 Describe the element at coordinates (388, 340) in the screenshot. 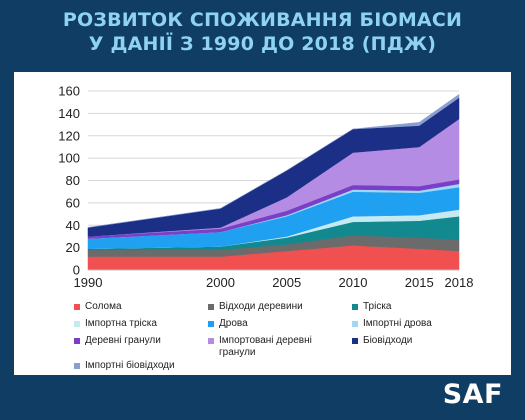

I see `legend-label: Біовідходи` at that location.